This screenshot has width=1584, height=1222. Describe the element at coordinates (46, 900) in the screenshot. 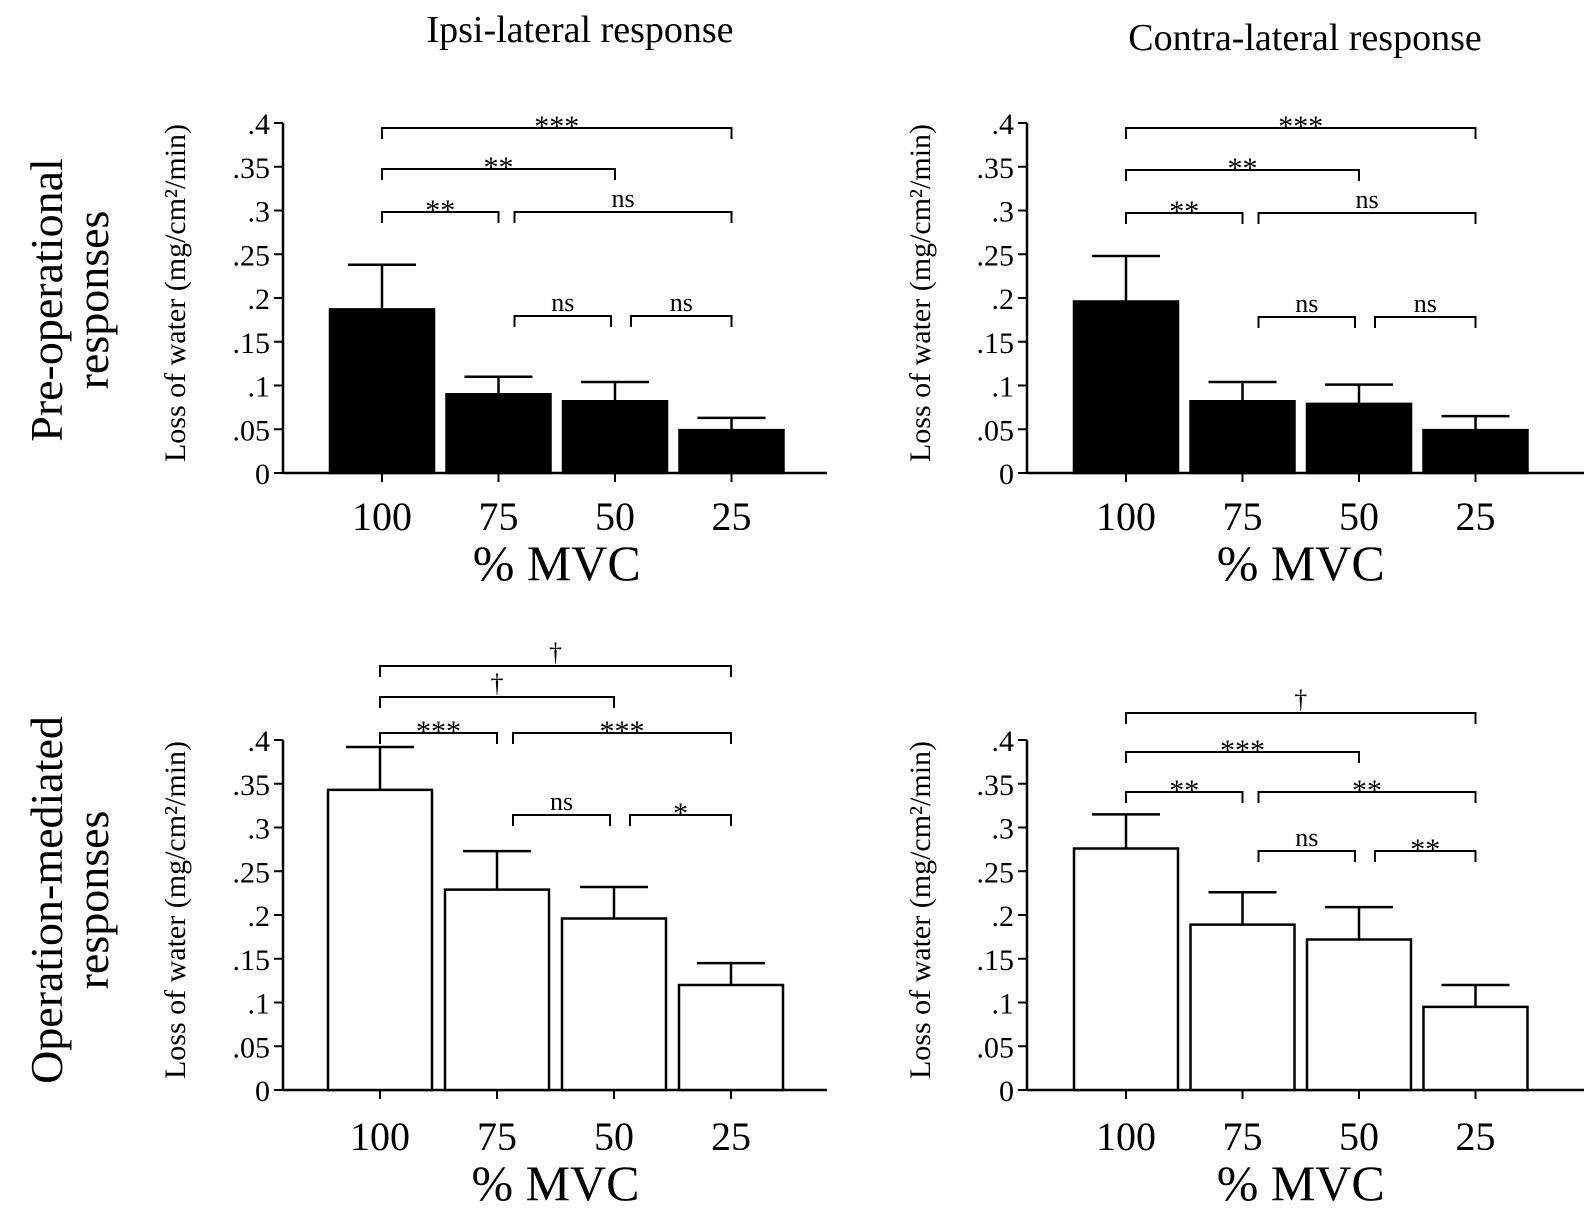

I see `row-title-op-line1: Operation-mediated` at that location.